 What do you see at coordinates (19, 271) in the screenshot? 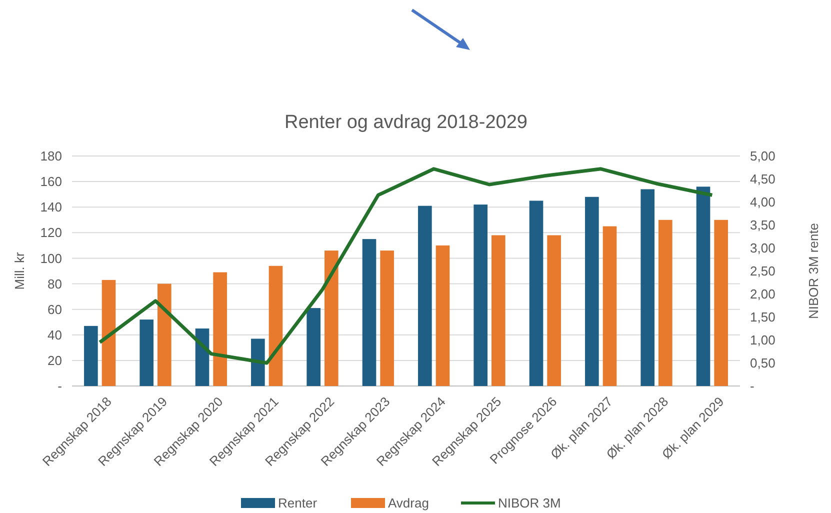
I see `y-axis-title: Mill. kr` at bounding box center [19, 271].